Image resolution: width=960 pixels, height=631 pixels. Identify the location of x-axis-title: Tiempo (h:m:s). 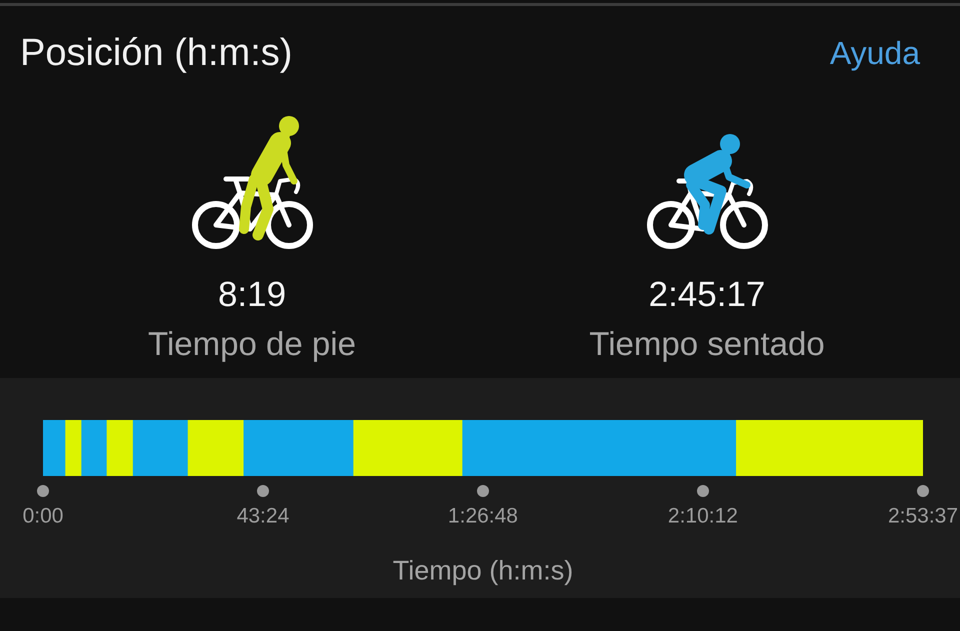
(483, 570).